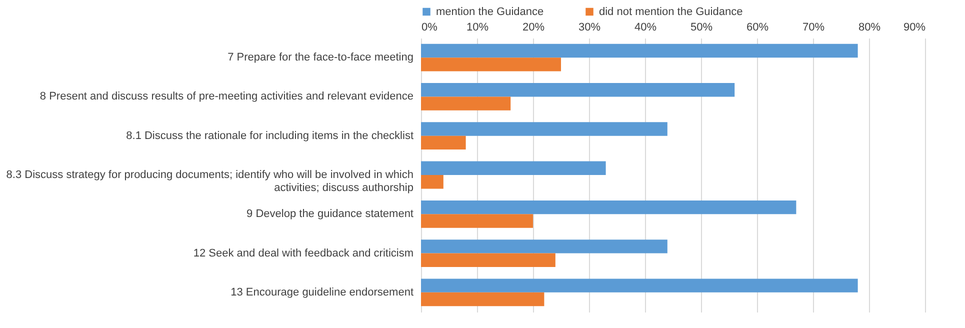  Describe the element at coordinates (914, 28) in the screenshot. I see `x-tick-label: 90%` at that location.